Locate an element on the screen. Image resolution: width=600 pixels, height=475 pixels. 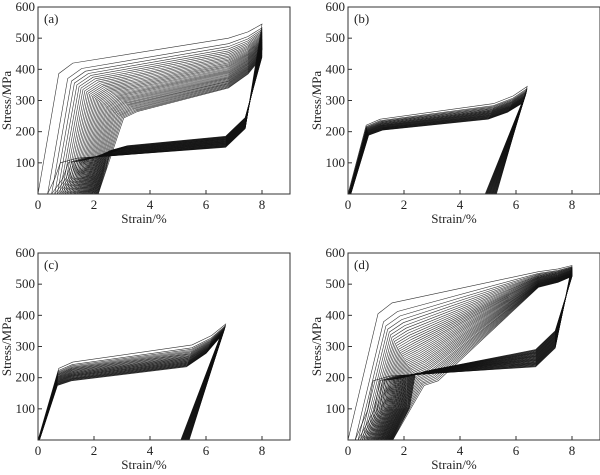
panel-label: (c) is located at coordinates (51, 264).